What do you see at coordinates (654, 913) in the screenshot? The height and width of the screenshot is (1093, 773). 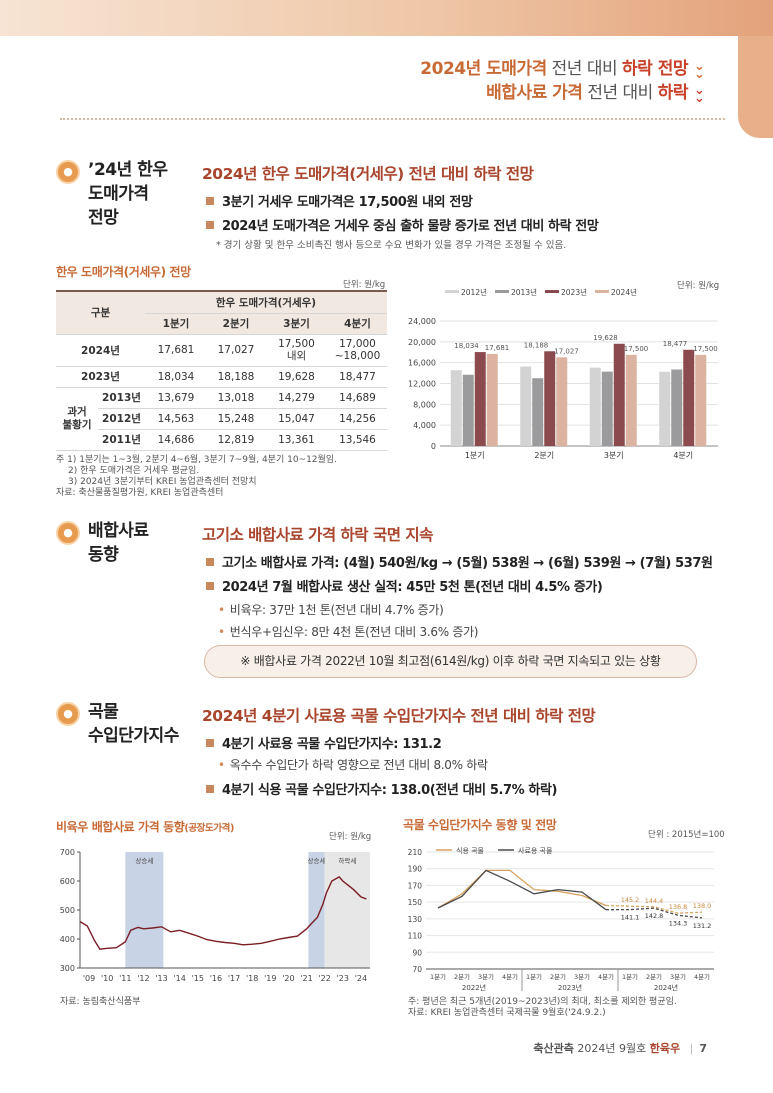 I see `series-line-forecast` at bounding box center [654, 913].